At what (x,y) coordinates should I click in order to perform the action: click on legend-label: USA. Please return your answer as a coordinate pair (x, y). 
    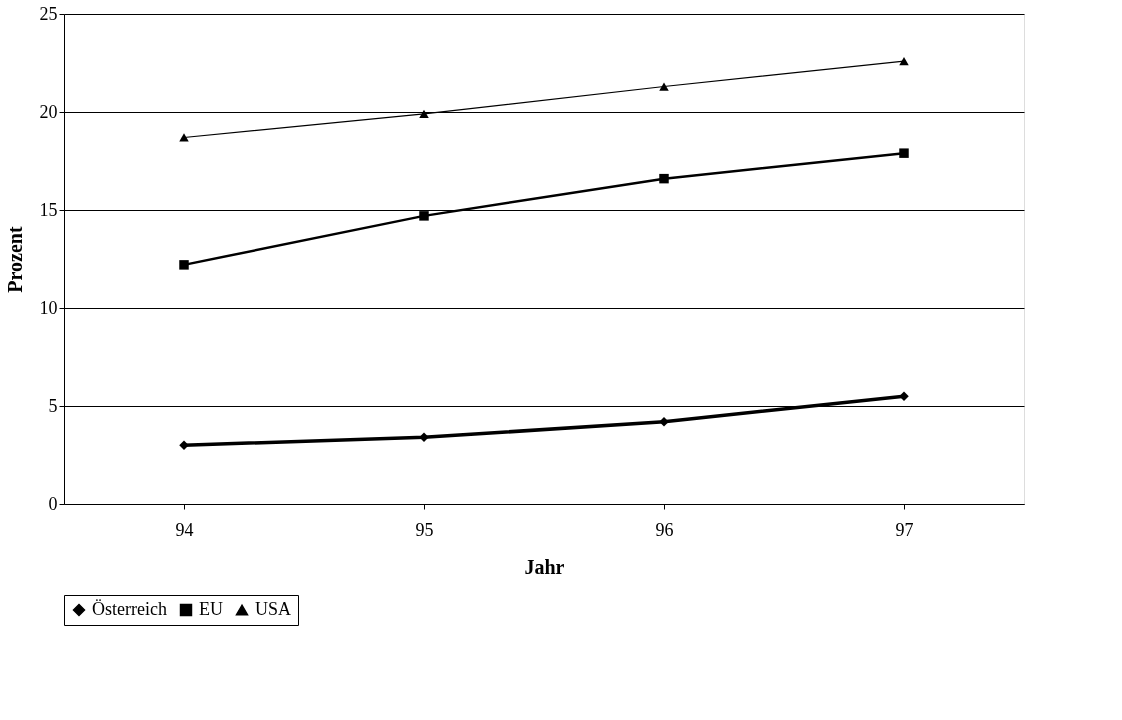
    Looking at the image, I should click on (273, 609).